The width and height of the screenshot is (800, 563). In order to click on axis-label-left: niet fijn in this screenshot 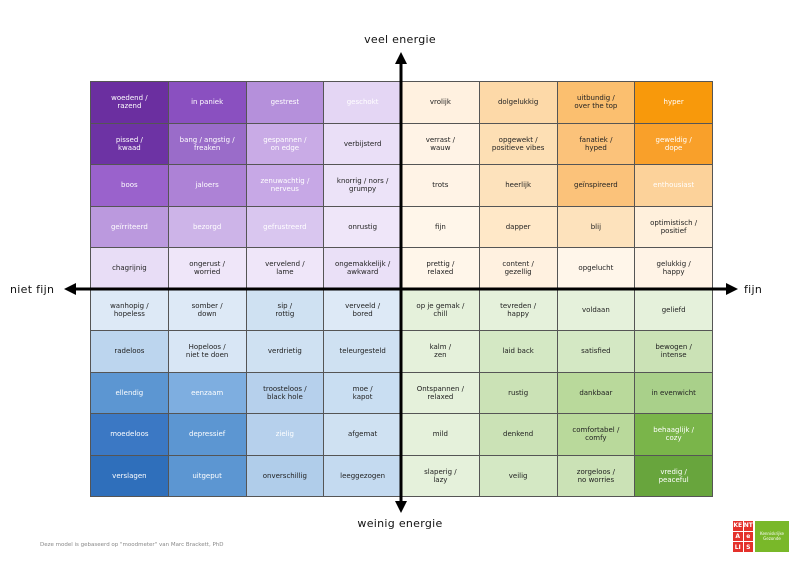, I will do `click(32, 289)`.